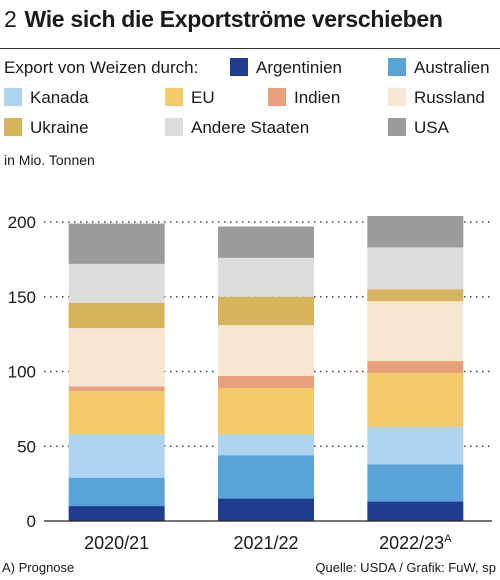 Image resolution: width=500 pixels, height=580 pixels. I want to click on legend-item-andere-staaten: Andere Staaten, so click(237, 128).